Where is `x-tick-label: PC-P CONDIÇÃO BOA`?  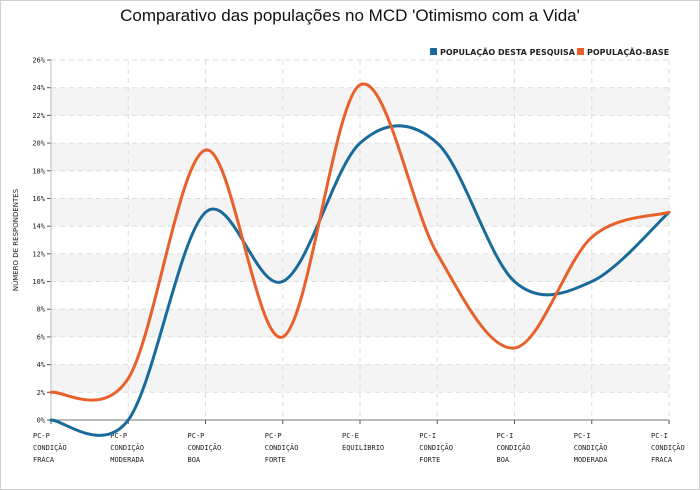
x-tick-label: PC-P CONDIÇÃO BOA is located at coordinates (205, 448).